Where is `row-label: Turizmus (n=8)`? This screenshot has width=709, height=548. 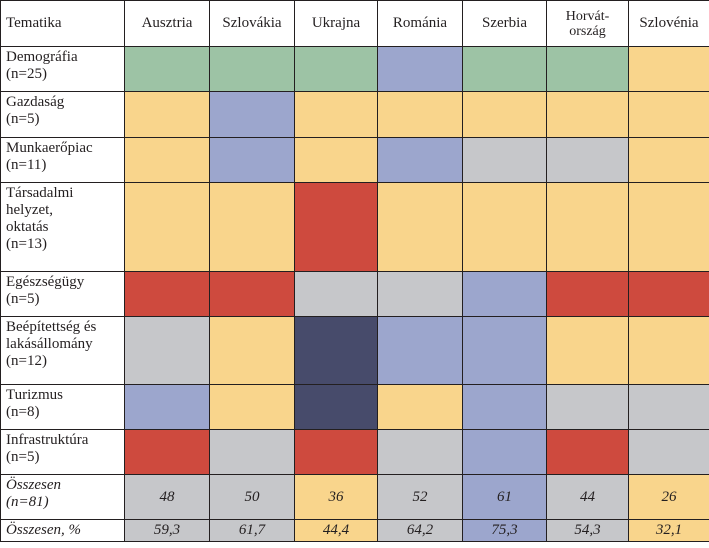
row-label: Turizmus (n=8) is located at coordinates (62, 407).